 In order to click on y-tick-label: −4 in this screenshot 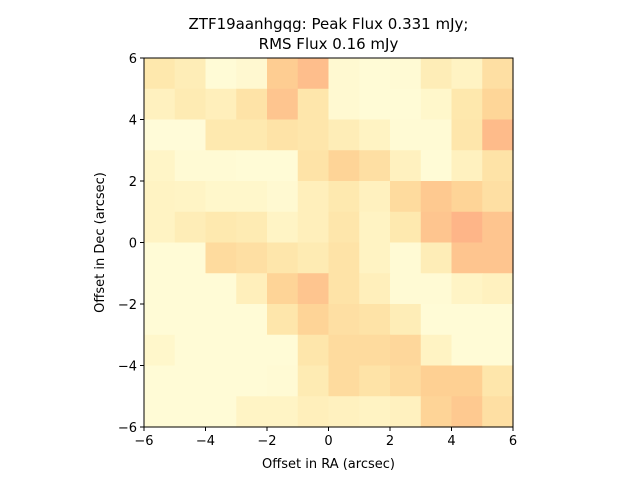, I will do `click(127, 367)`.